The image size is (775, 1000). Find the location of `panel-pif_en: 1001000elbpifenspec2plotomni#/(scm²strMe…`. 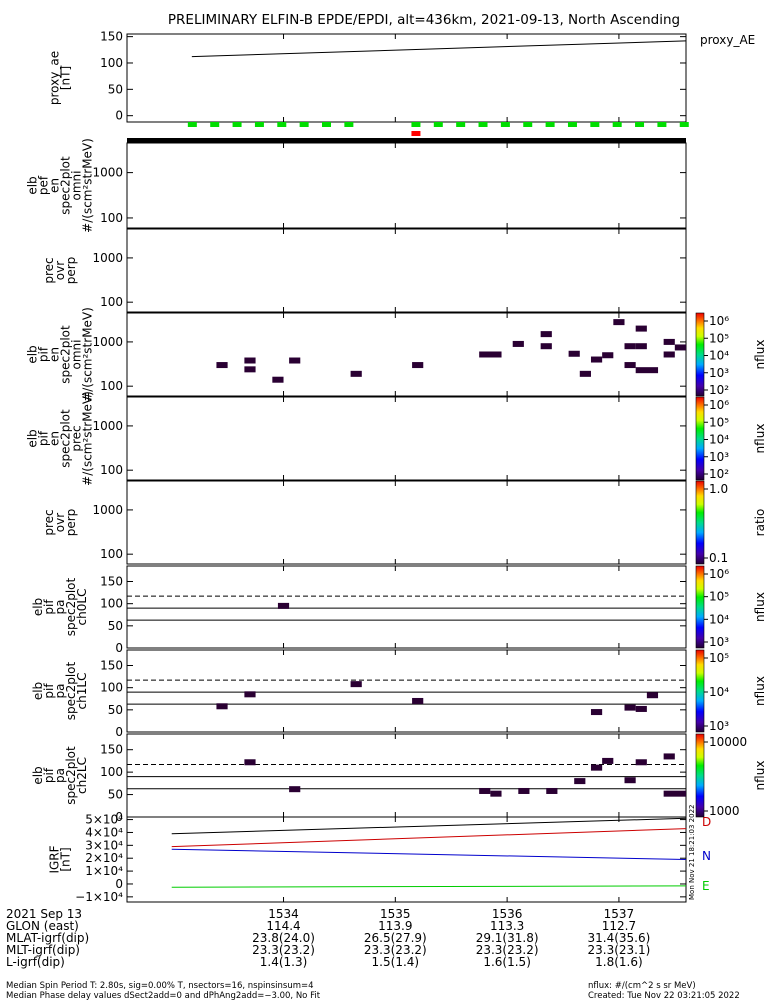

panel-pif_en: 1001000elbpifenspec2plotomni#/(scm²strMe… is located at coordinates (356, 354).